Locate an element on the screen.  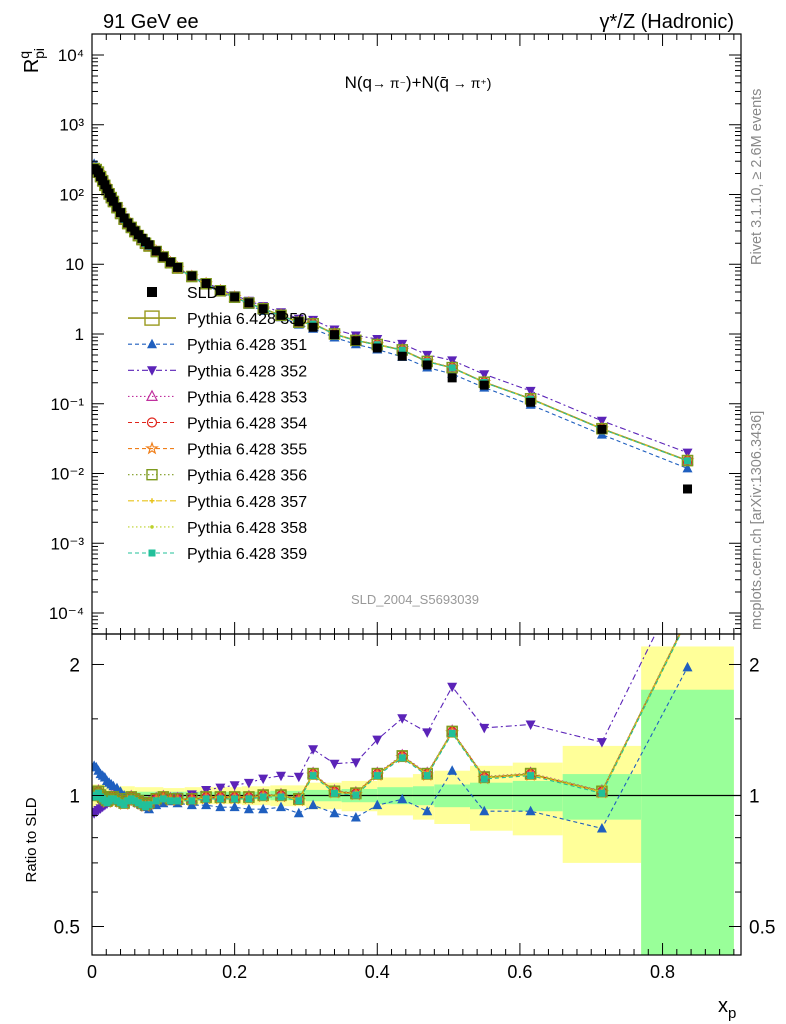
legend-entry-353: Pythia 6.428 353 is located at coordinates (217, 397).